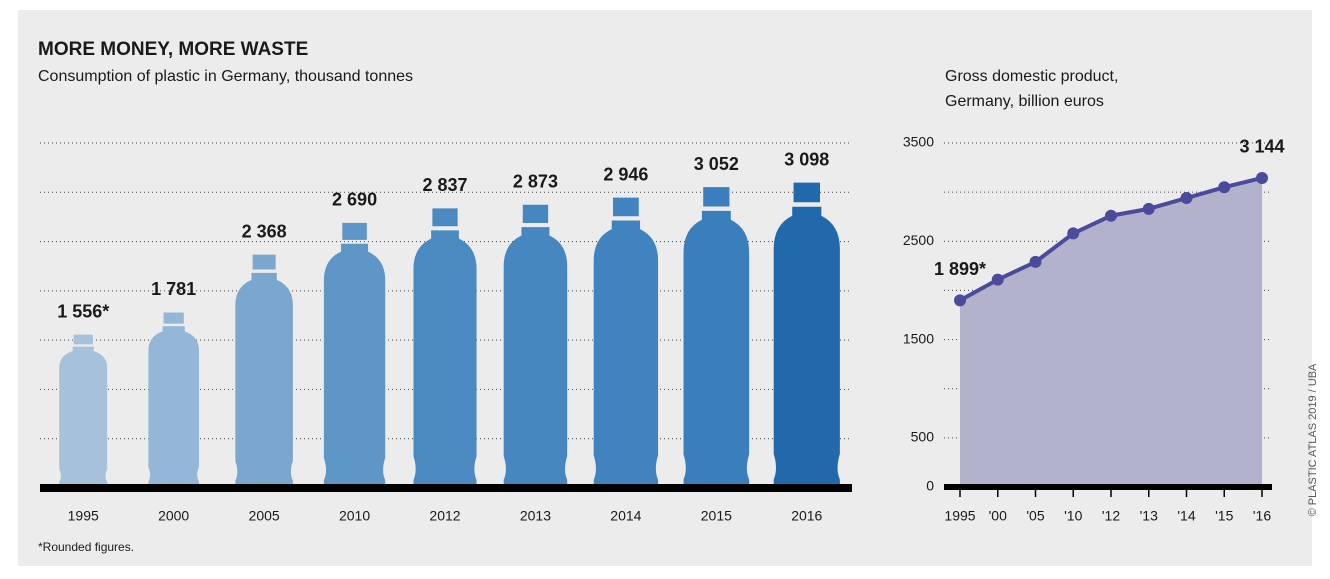 The width and height of the screenshot is (1330, 579). I want to click on x-tick-label: '05, so click(1035, 516).